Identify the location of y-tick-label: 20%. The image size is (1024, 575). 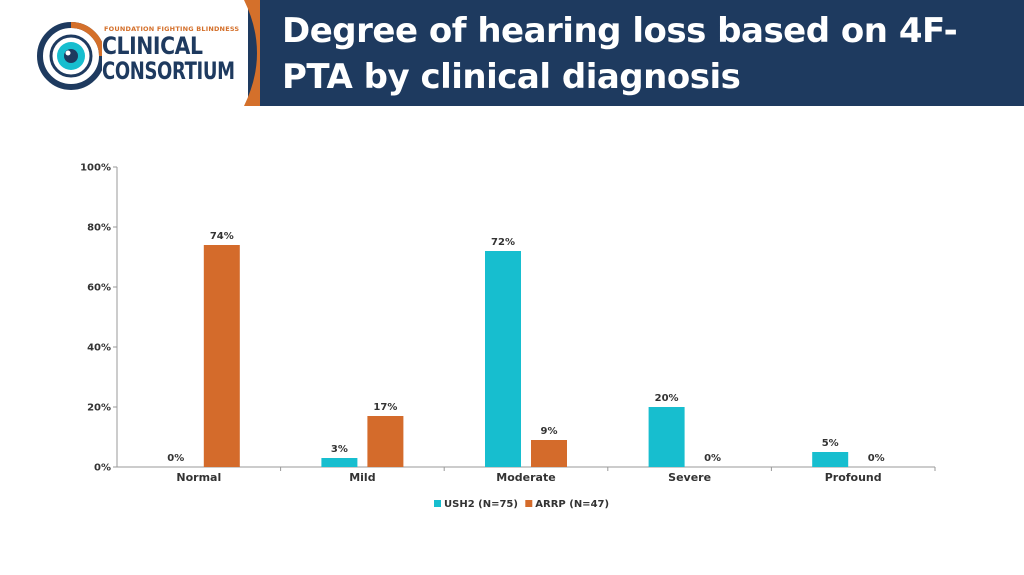
(99, 408).